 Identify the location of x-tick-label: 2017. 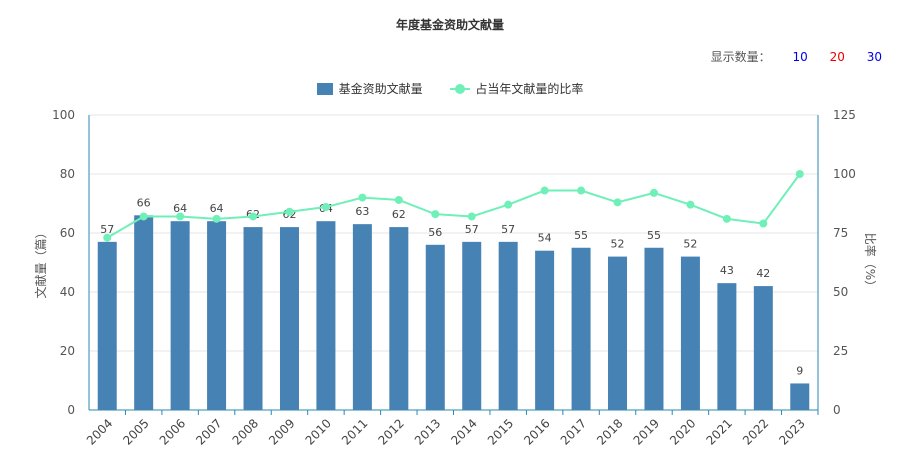
(573, 431).